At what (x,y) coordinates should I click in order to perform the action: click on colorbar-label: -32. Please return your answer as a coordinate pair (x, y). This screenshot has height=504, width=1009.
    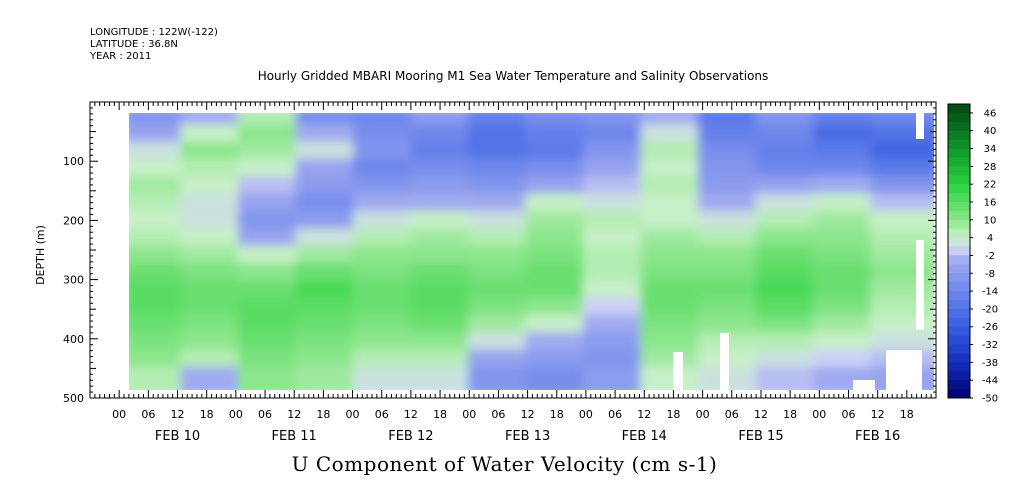
    Looking at the image, I should click on (990, 345).